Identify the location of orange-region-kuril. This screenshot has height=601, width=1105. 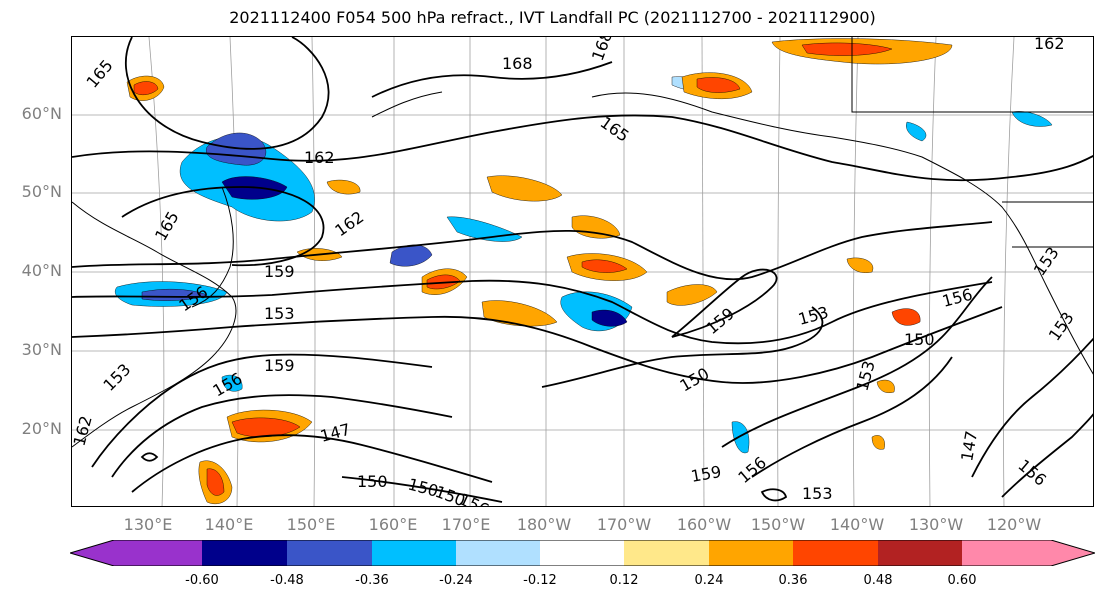
(343, 187).